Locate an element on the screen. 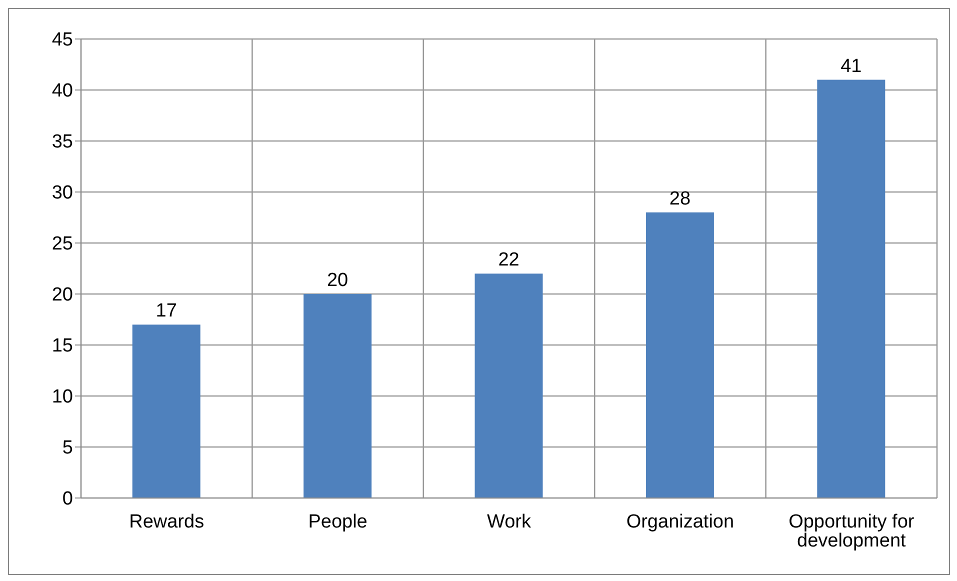  y-tick-label: 30 is located at coordinates (62, 193).